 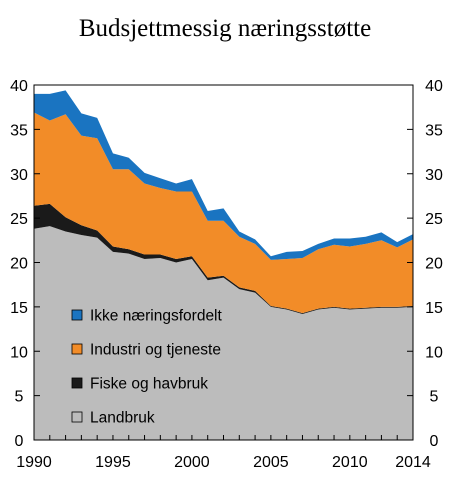 What do you see at coordinates (434, 175) in the screenshot?
I see `y-tick-label-right: 30` at bounding box center [434, 175].